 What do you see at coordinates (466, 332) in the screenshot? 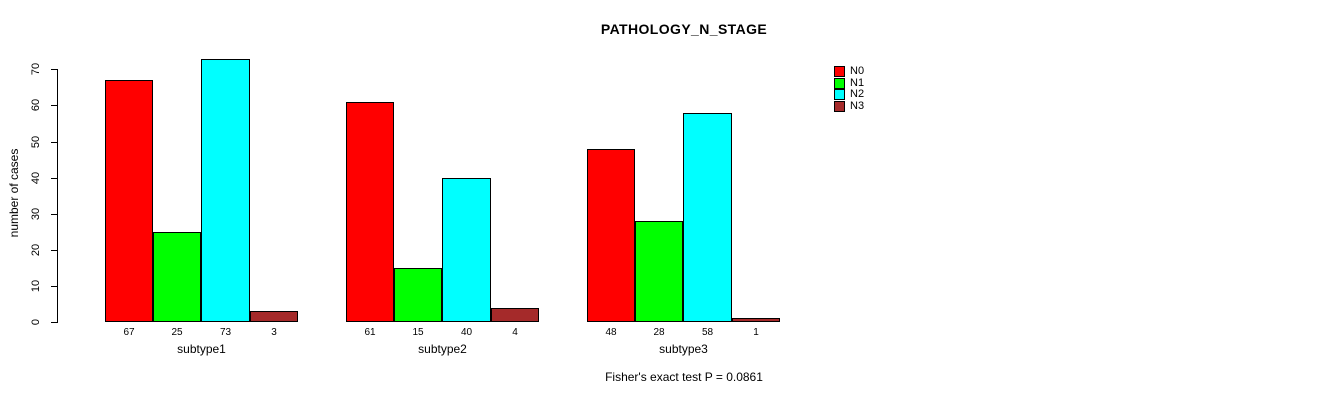
I see `bar-value-label: 40` at bounding box center [466, 332].